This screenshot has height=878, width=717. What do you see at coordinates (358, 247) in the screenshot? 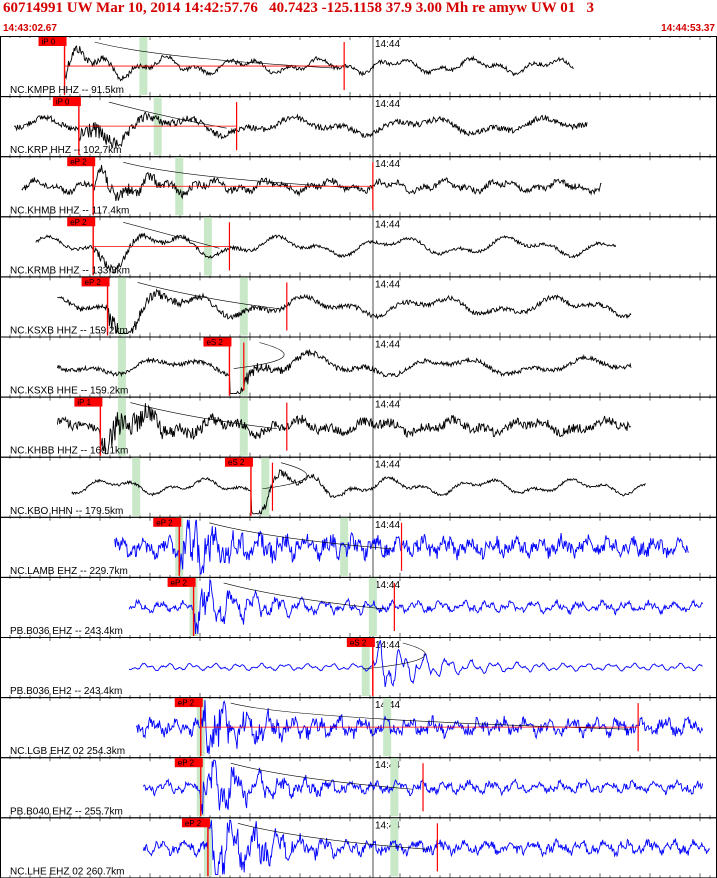
I see `trace-panel: 14:44 eP 2 NC.KRMB HHZ -- 133.3km` at bounding box center [358, 247].